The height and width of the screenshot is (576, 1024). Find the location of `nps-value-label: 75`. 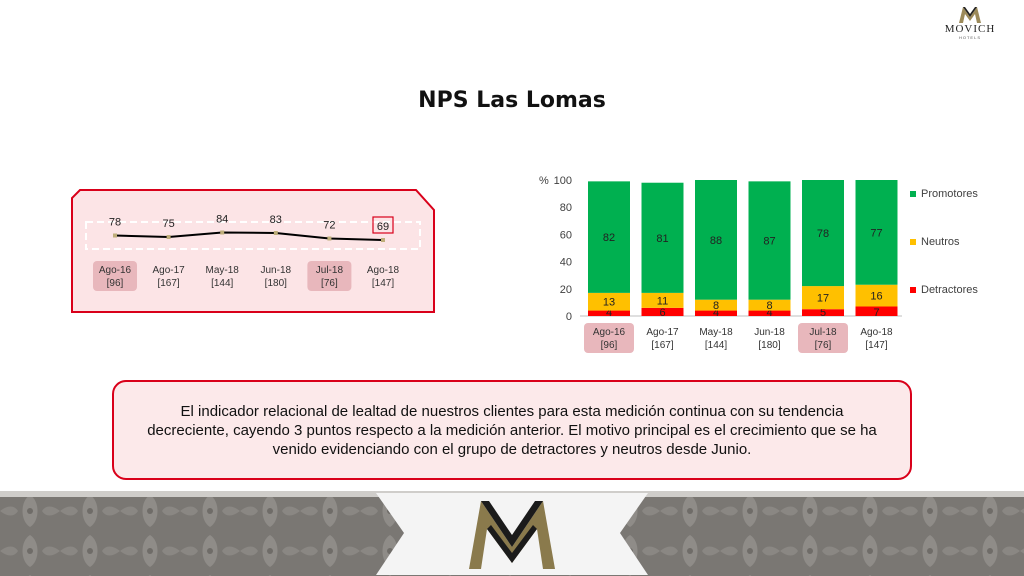

nps-value-label: 75 is located at coordinates (168, 224).